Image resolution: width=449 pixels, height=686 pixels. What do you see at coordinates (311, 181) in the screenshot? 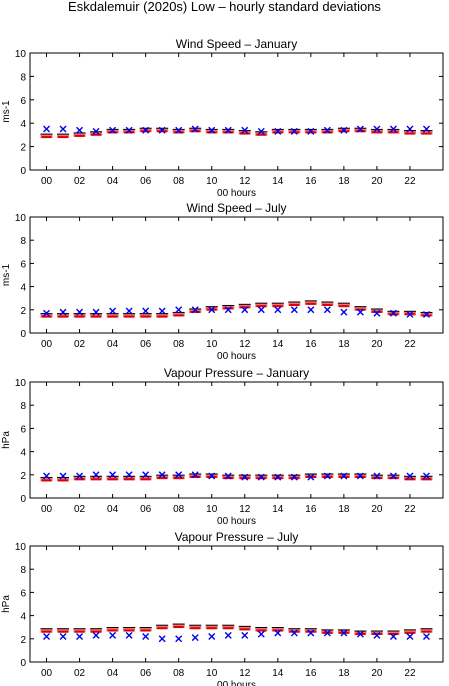
I see `x-tick-label: 16` at bounding box center [311, 181].